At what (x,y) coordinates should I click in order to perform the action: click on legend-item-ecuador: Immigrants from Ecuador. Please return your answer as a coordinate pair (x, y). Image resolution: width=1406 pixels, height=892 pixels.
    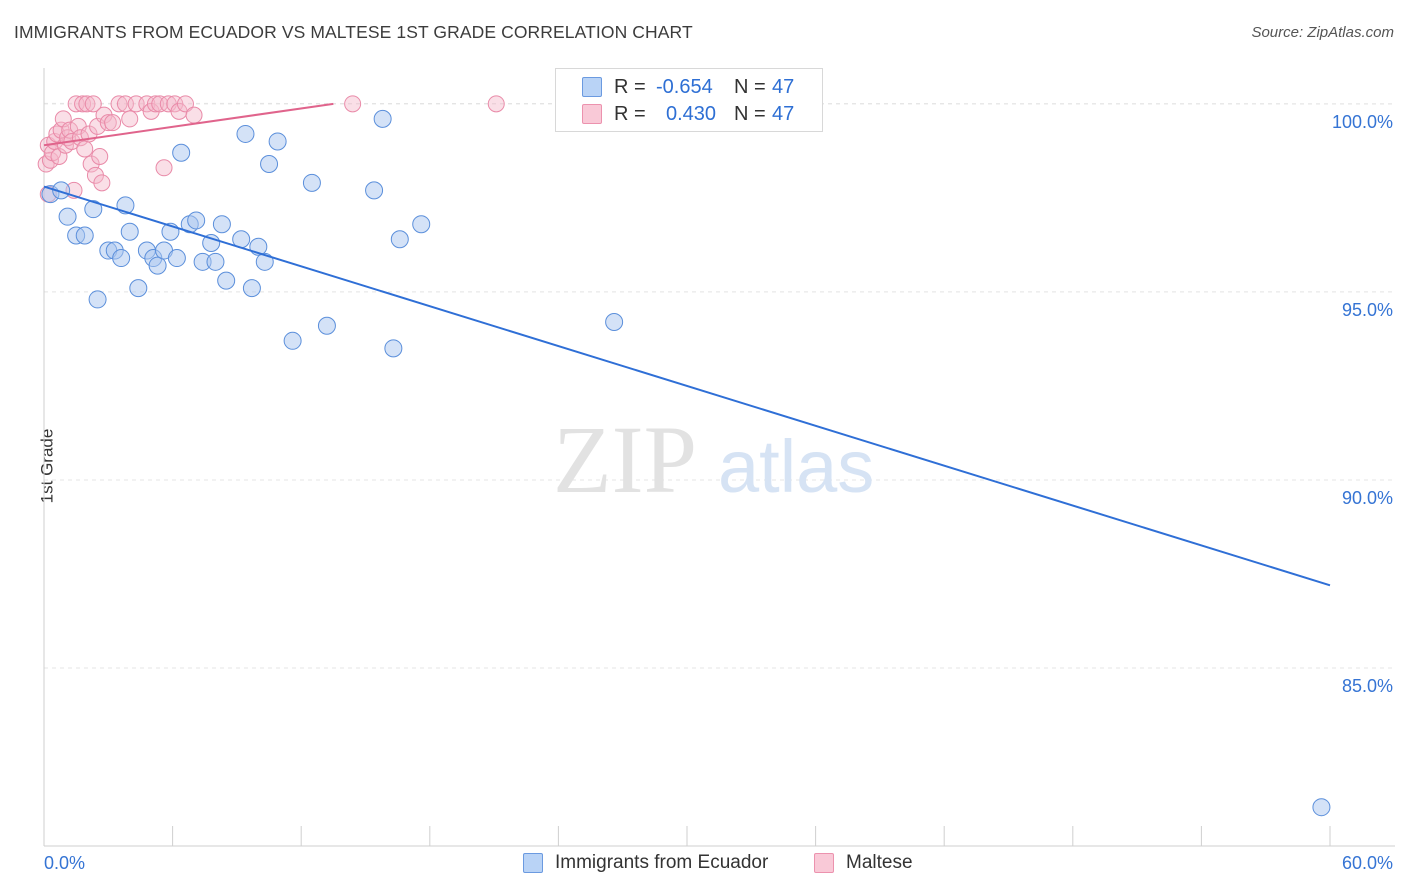
    Looking at the image, I should click on (645, 863).